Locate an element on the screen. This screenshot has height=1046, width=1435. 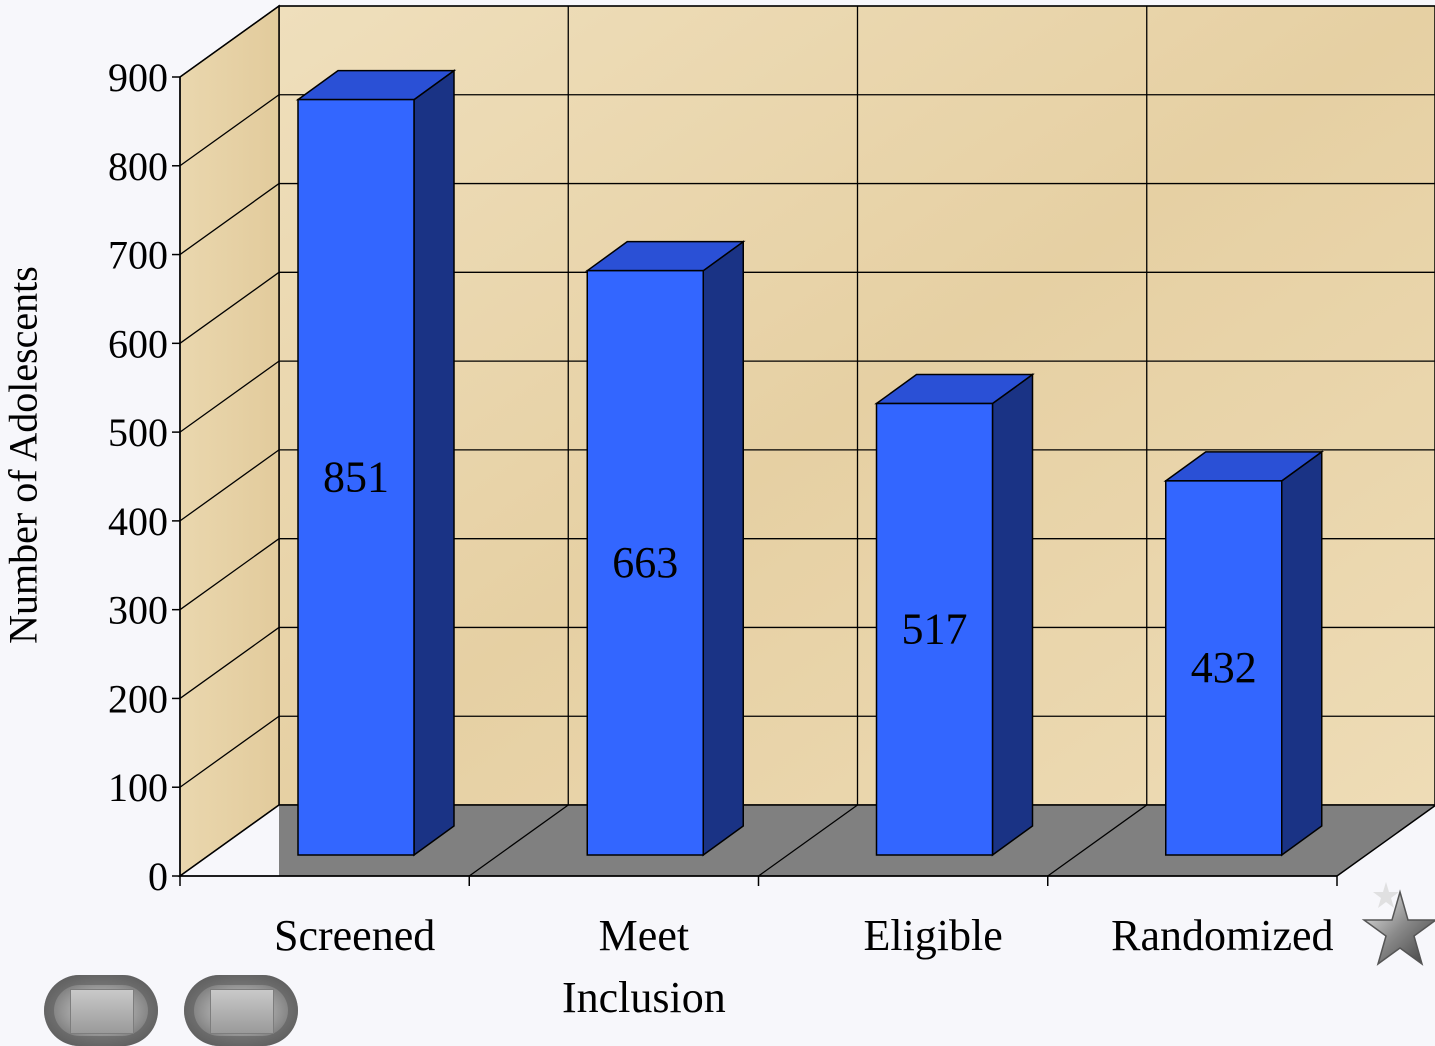
next-slide-button is located at coordinates (241, 1010).